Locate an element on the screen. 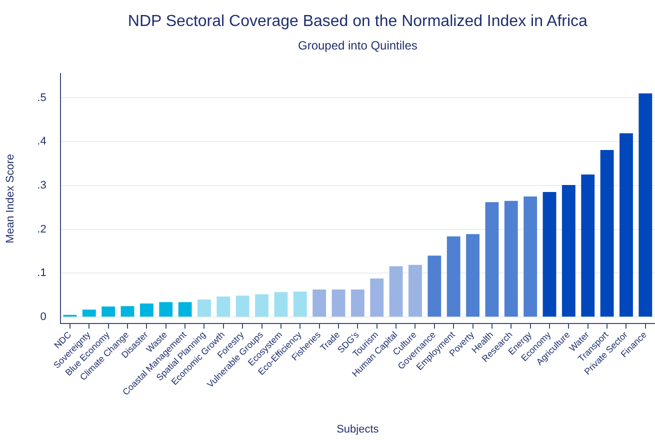 The width and height of the screenshot is (655, 440). y-tick-label: .5 is located at coordinates (41, 98).